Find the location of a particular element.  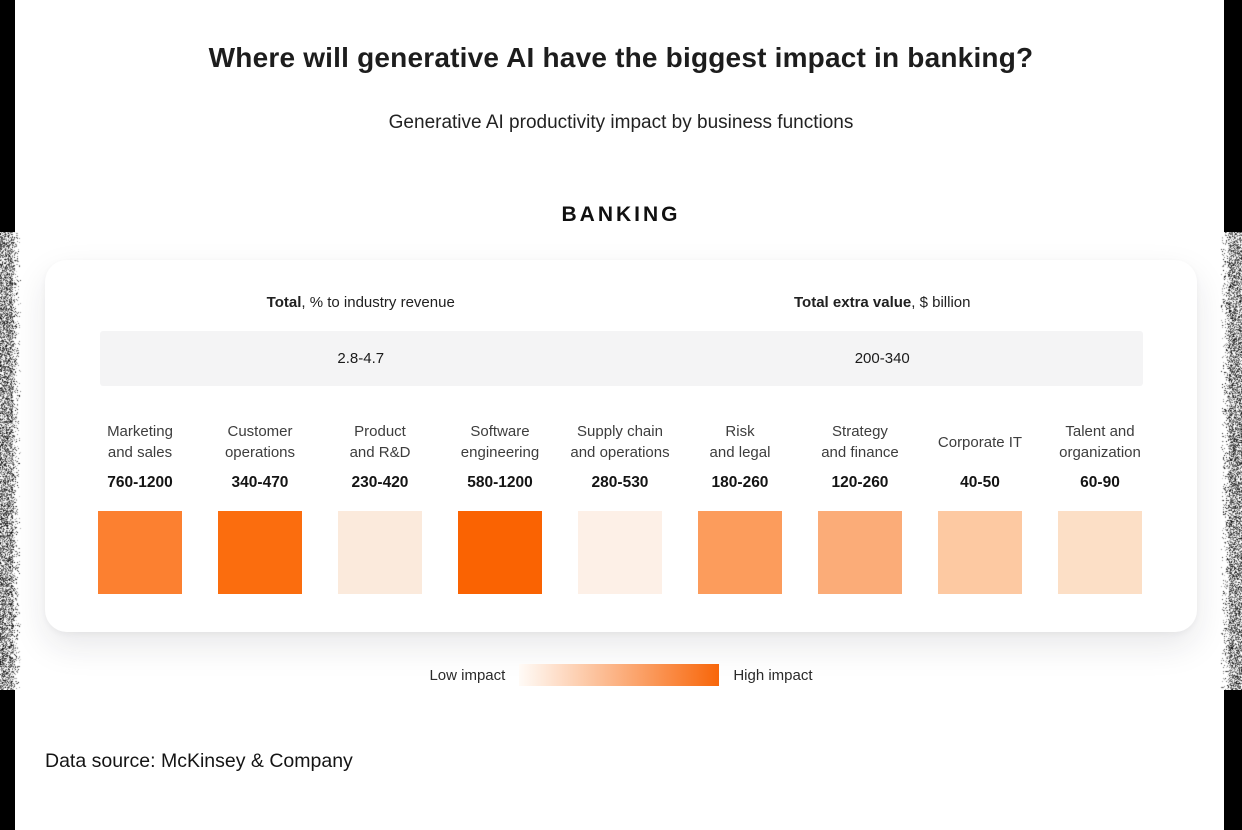

function-value-range: 280-530 is located at coordinates (620, 482).